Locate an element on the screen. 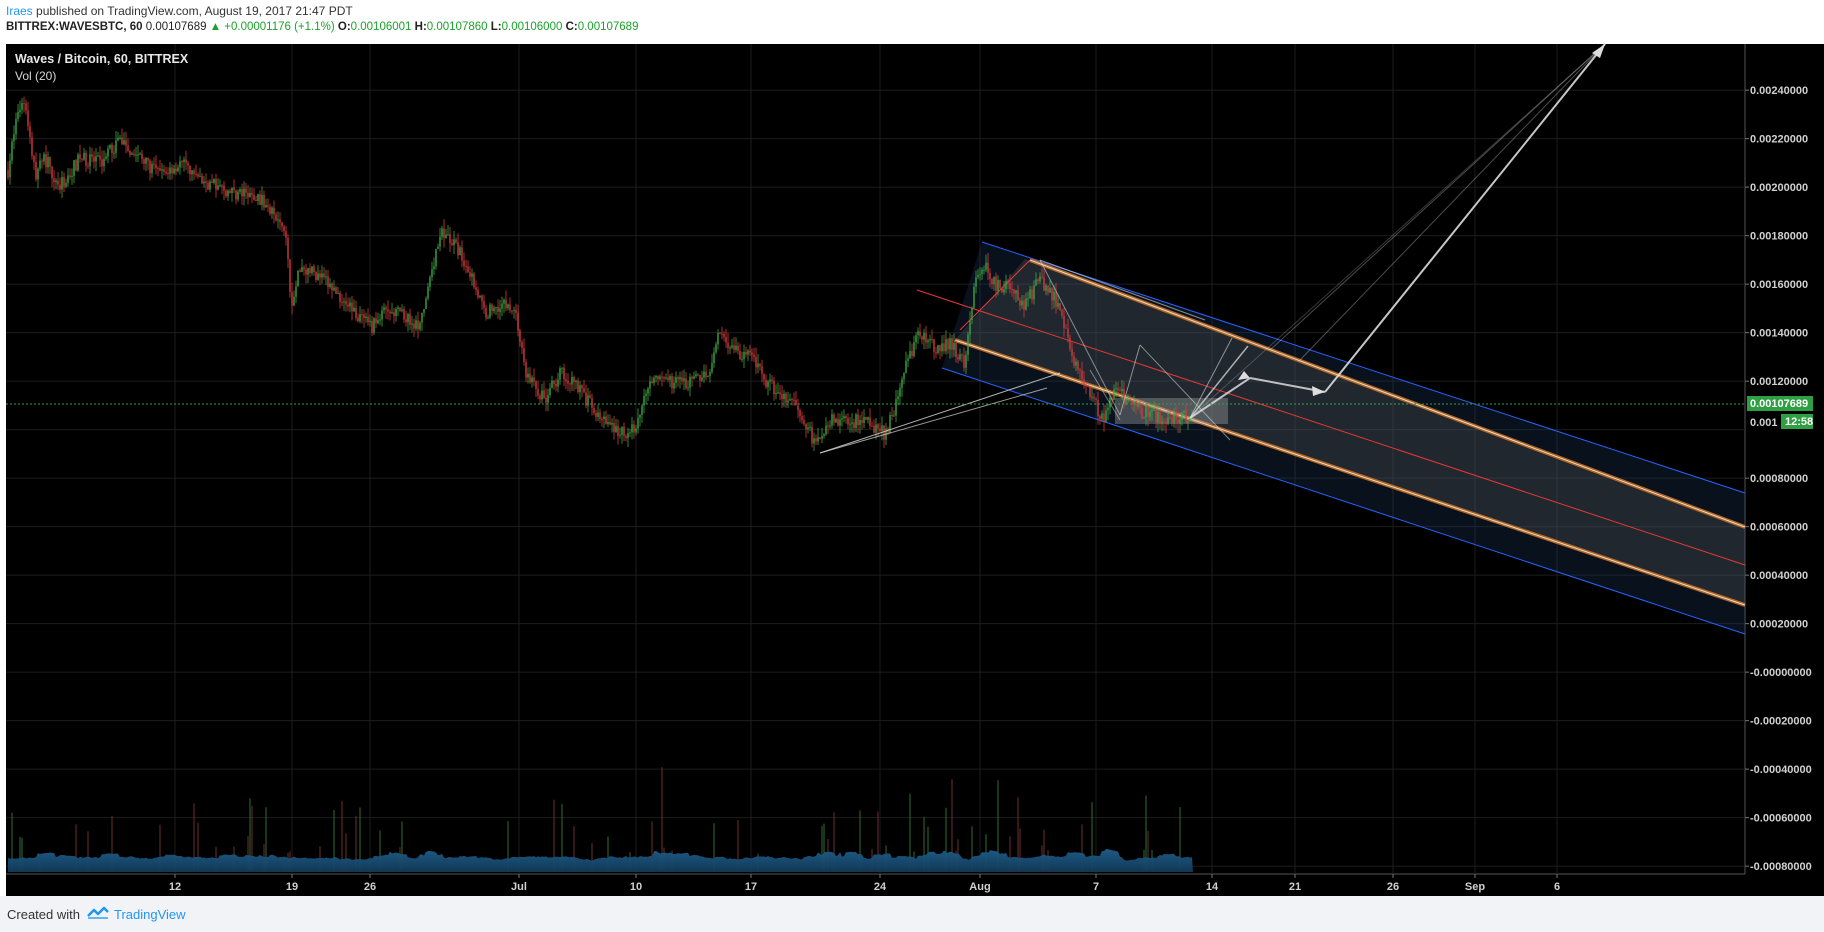 The width and height of the screenshot is (1824, 932). support-line-core is located at coordinates (1350, 472).